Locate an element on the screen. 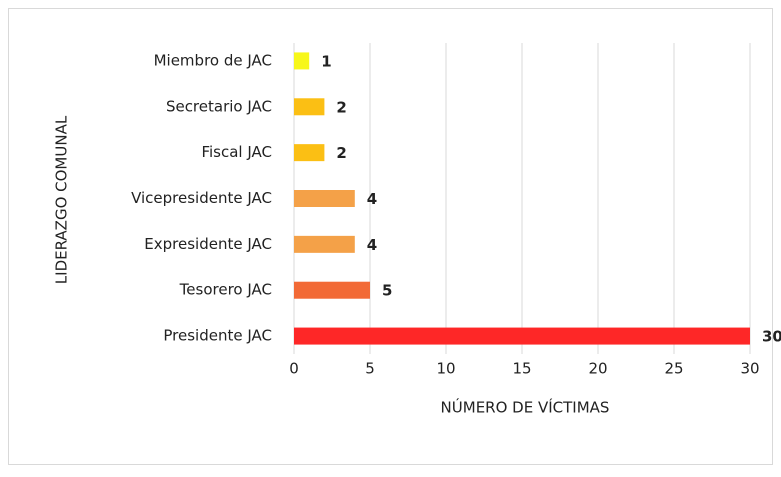 The image size is (781, 477). x-tick-label: 30 is located at coordinates (749, 369).